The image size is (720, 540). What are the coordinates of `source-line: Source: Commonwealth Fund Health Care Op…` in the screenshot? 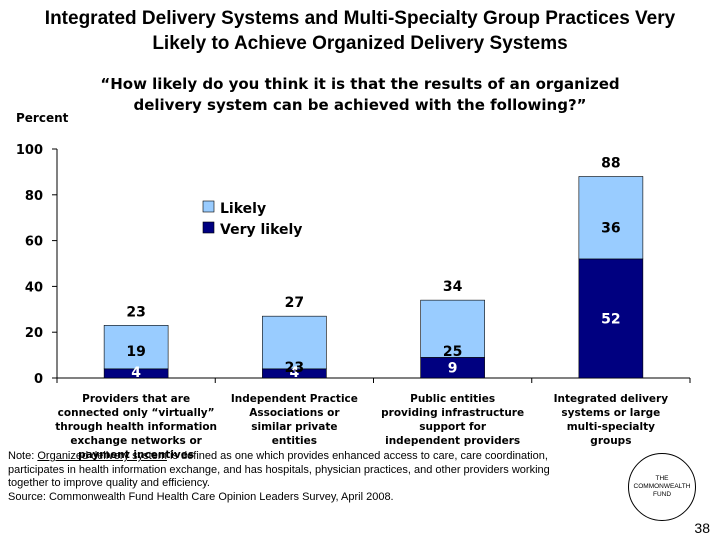 It's located at (201, 496).